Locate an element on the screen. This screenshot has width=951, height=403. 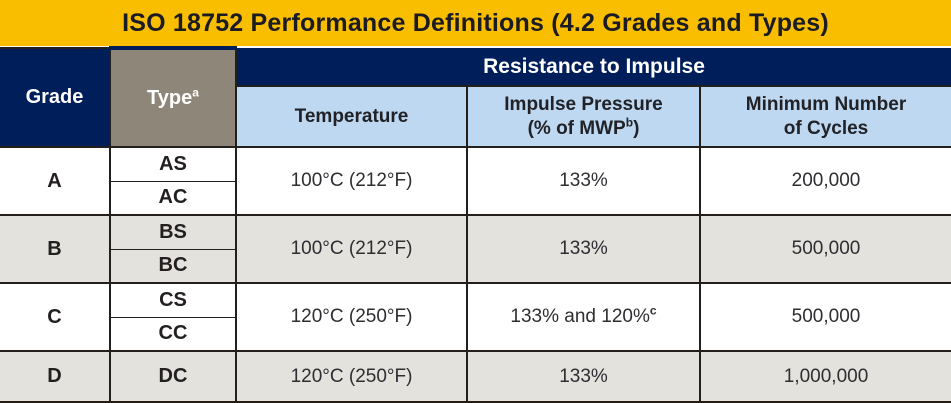
cycles-cell-b: 500,000 is located at coordinates (824, 249).